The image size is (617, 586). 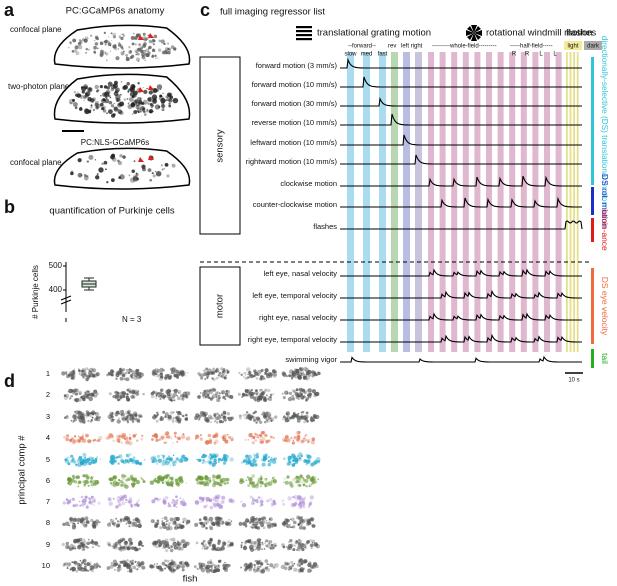 I want to click on y-axis-label: principal comp #, so click(x=22, y=470).